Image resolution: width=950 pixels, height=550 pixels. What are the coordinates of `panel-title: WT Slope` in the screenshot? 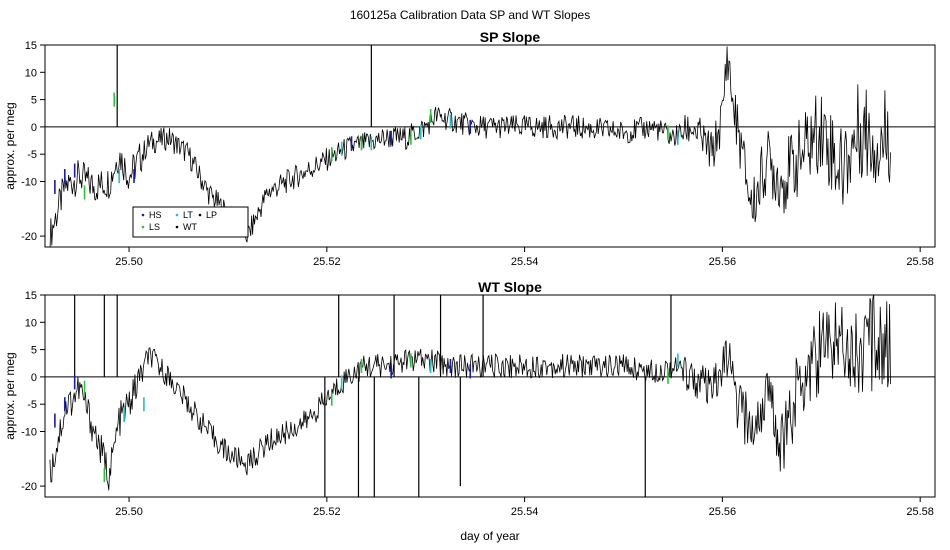 It's located at (510, 287).